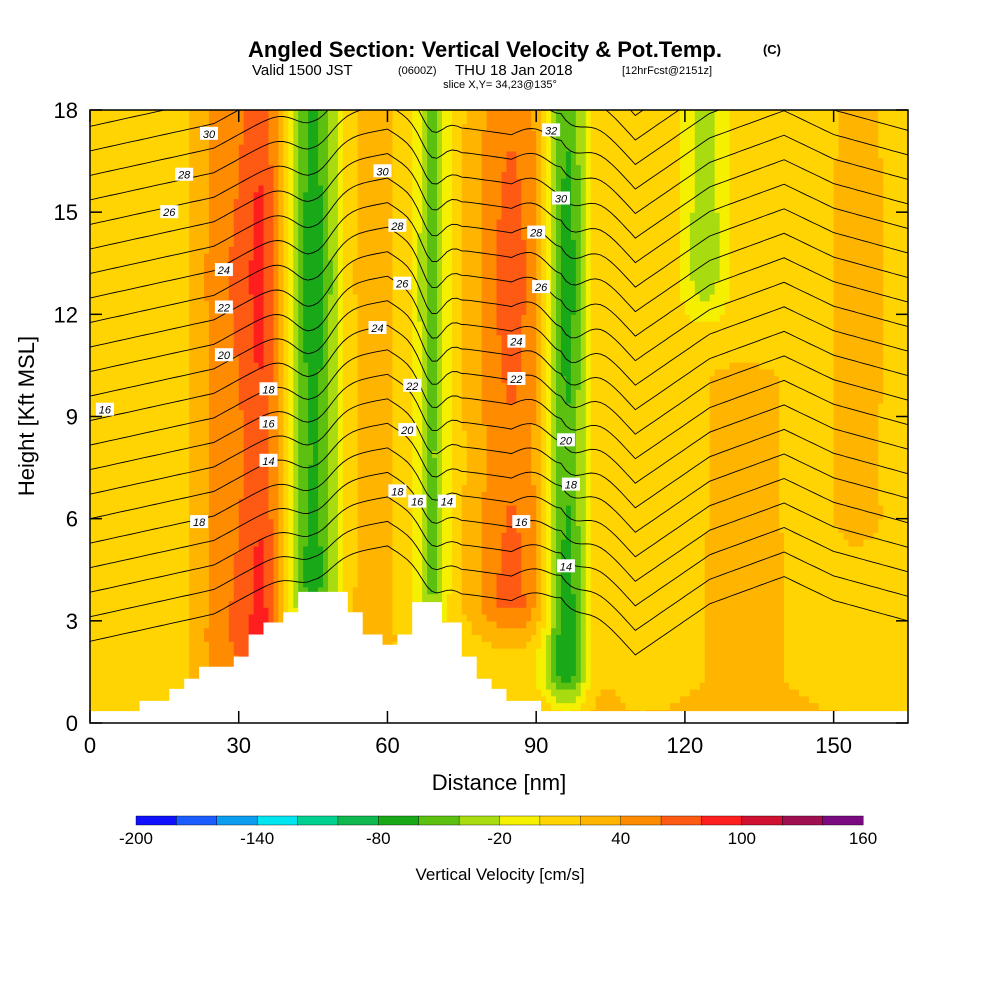 This screenshot has width=1000, height=1000. What do you see at coordinates (387, 745) in the screenshot?
I see `x-tick-label: 60` at bounding box center [387, 745].